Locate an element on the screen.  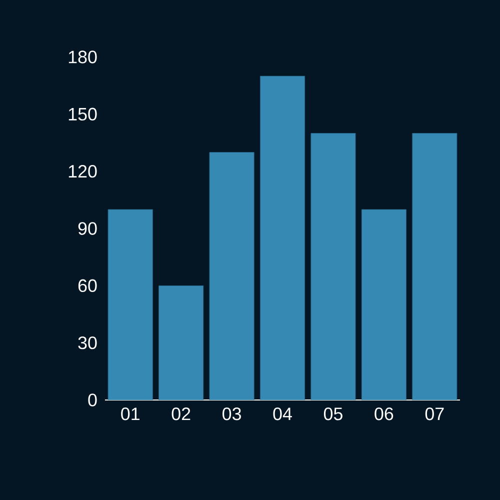
x-tick-label: 07 is located at coordinates (434, 414).